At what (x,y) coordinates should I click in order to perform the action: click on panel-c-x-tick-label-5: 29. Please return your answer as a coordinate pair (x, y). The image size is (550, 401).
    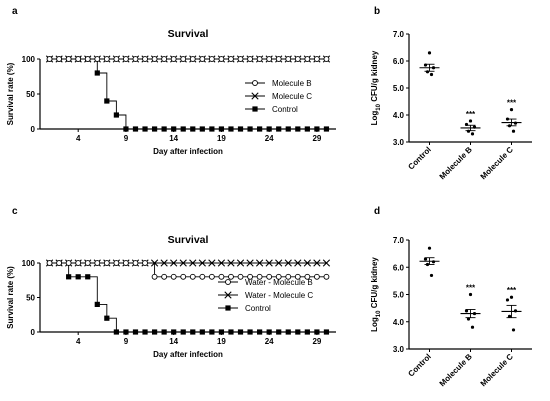
    Looking at the image, I should click on (316, 341).